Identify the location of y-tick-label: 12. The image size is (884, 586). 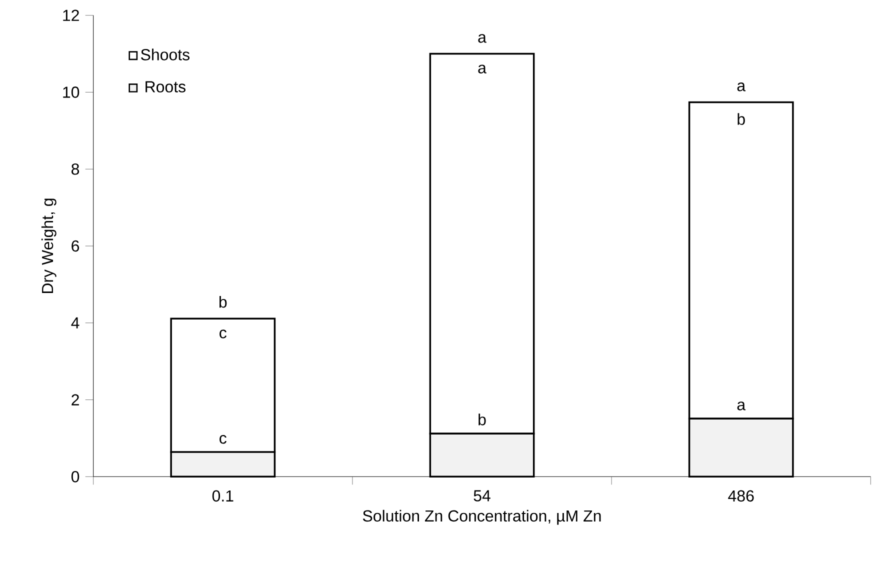
(71, 15).